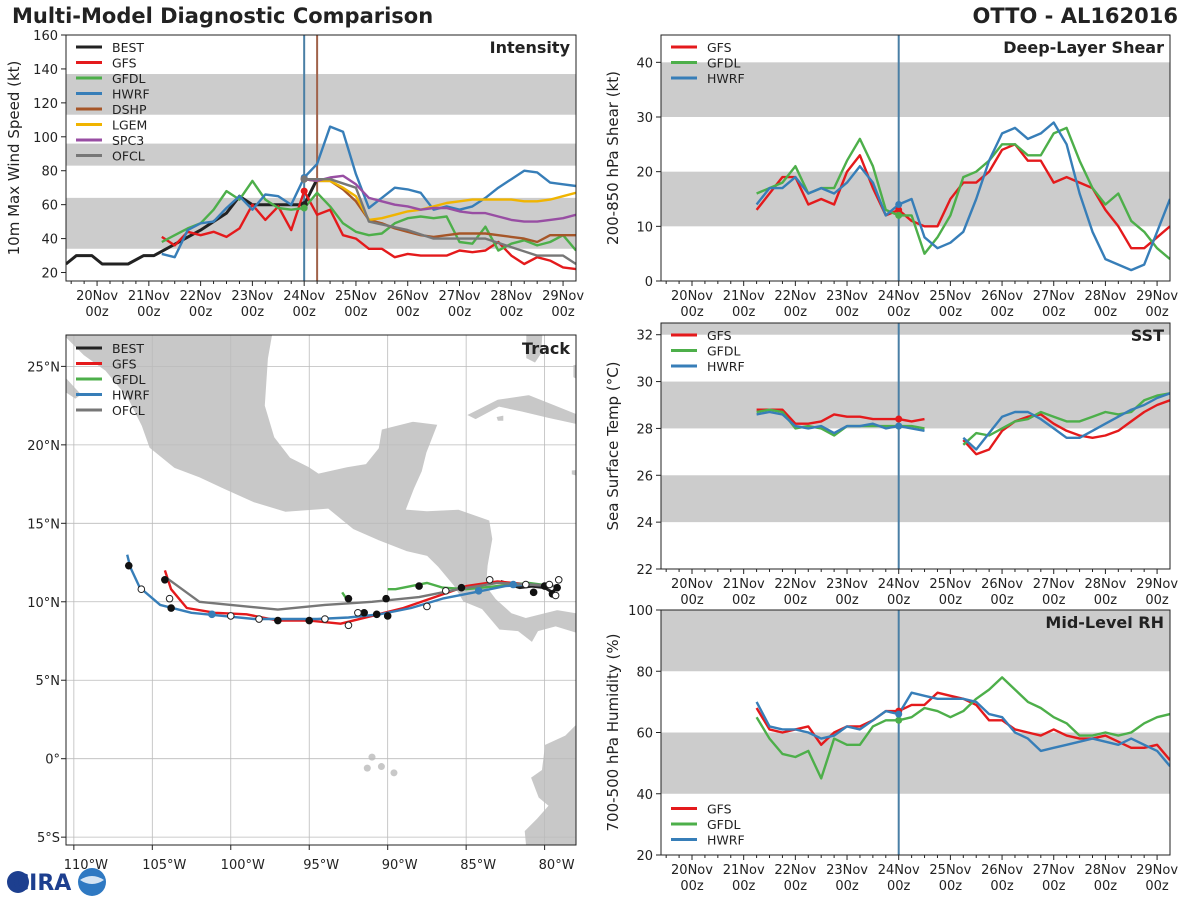 This screenshot has width=1200, height=900. What do you see at coordinates (1075, 16) in the screenshot?
I see `storm-id: OTTO - AL162016` at bounding box center [1075, 16].